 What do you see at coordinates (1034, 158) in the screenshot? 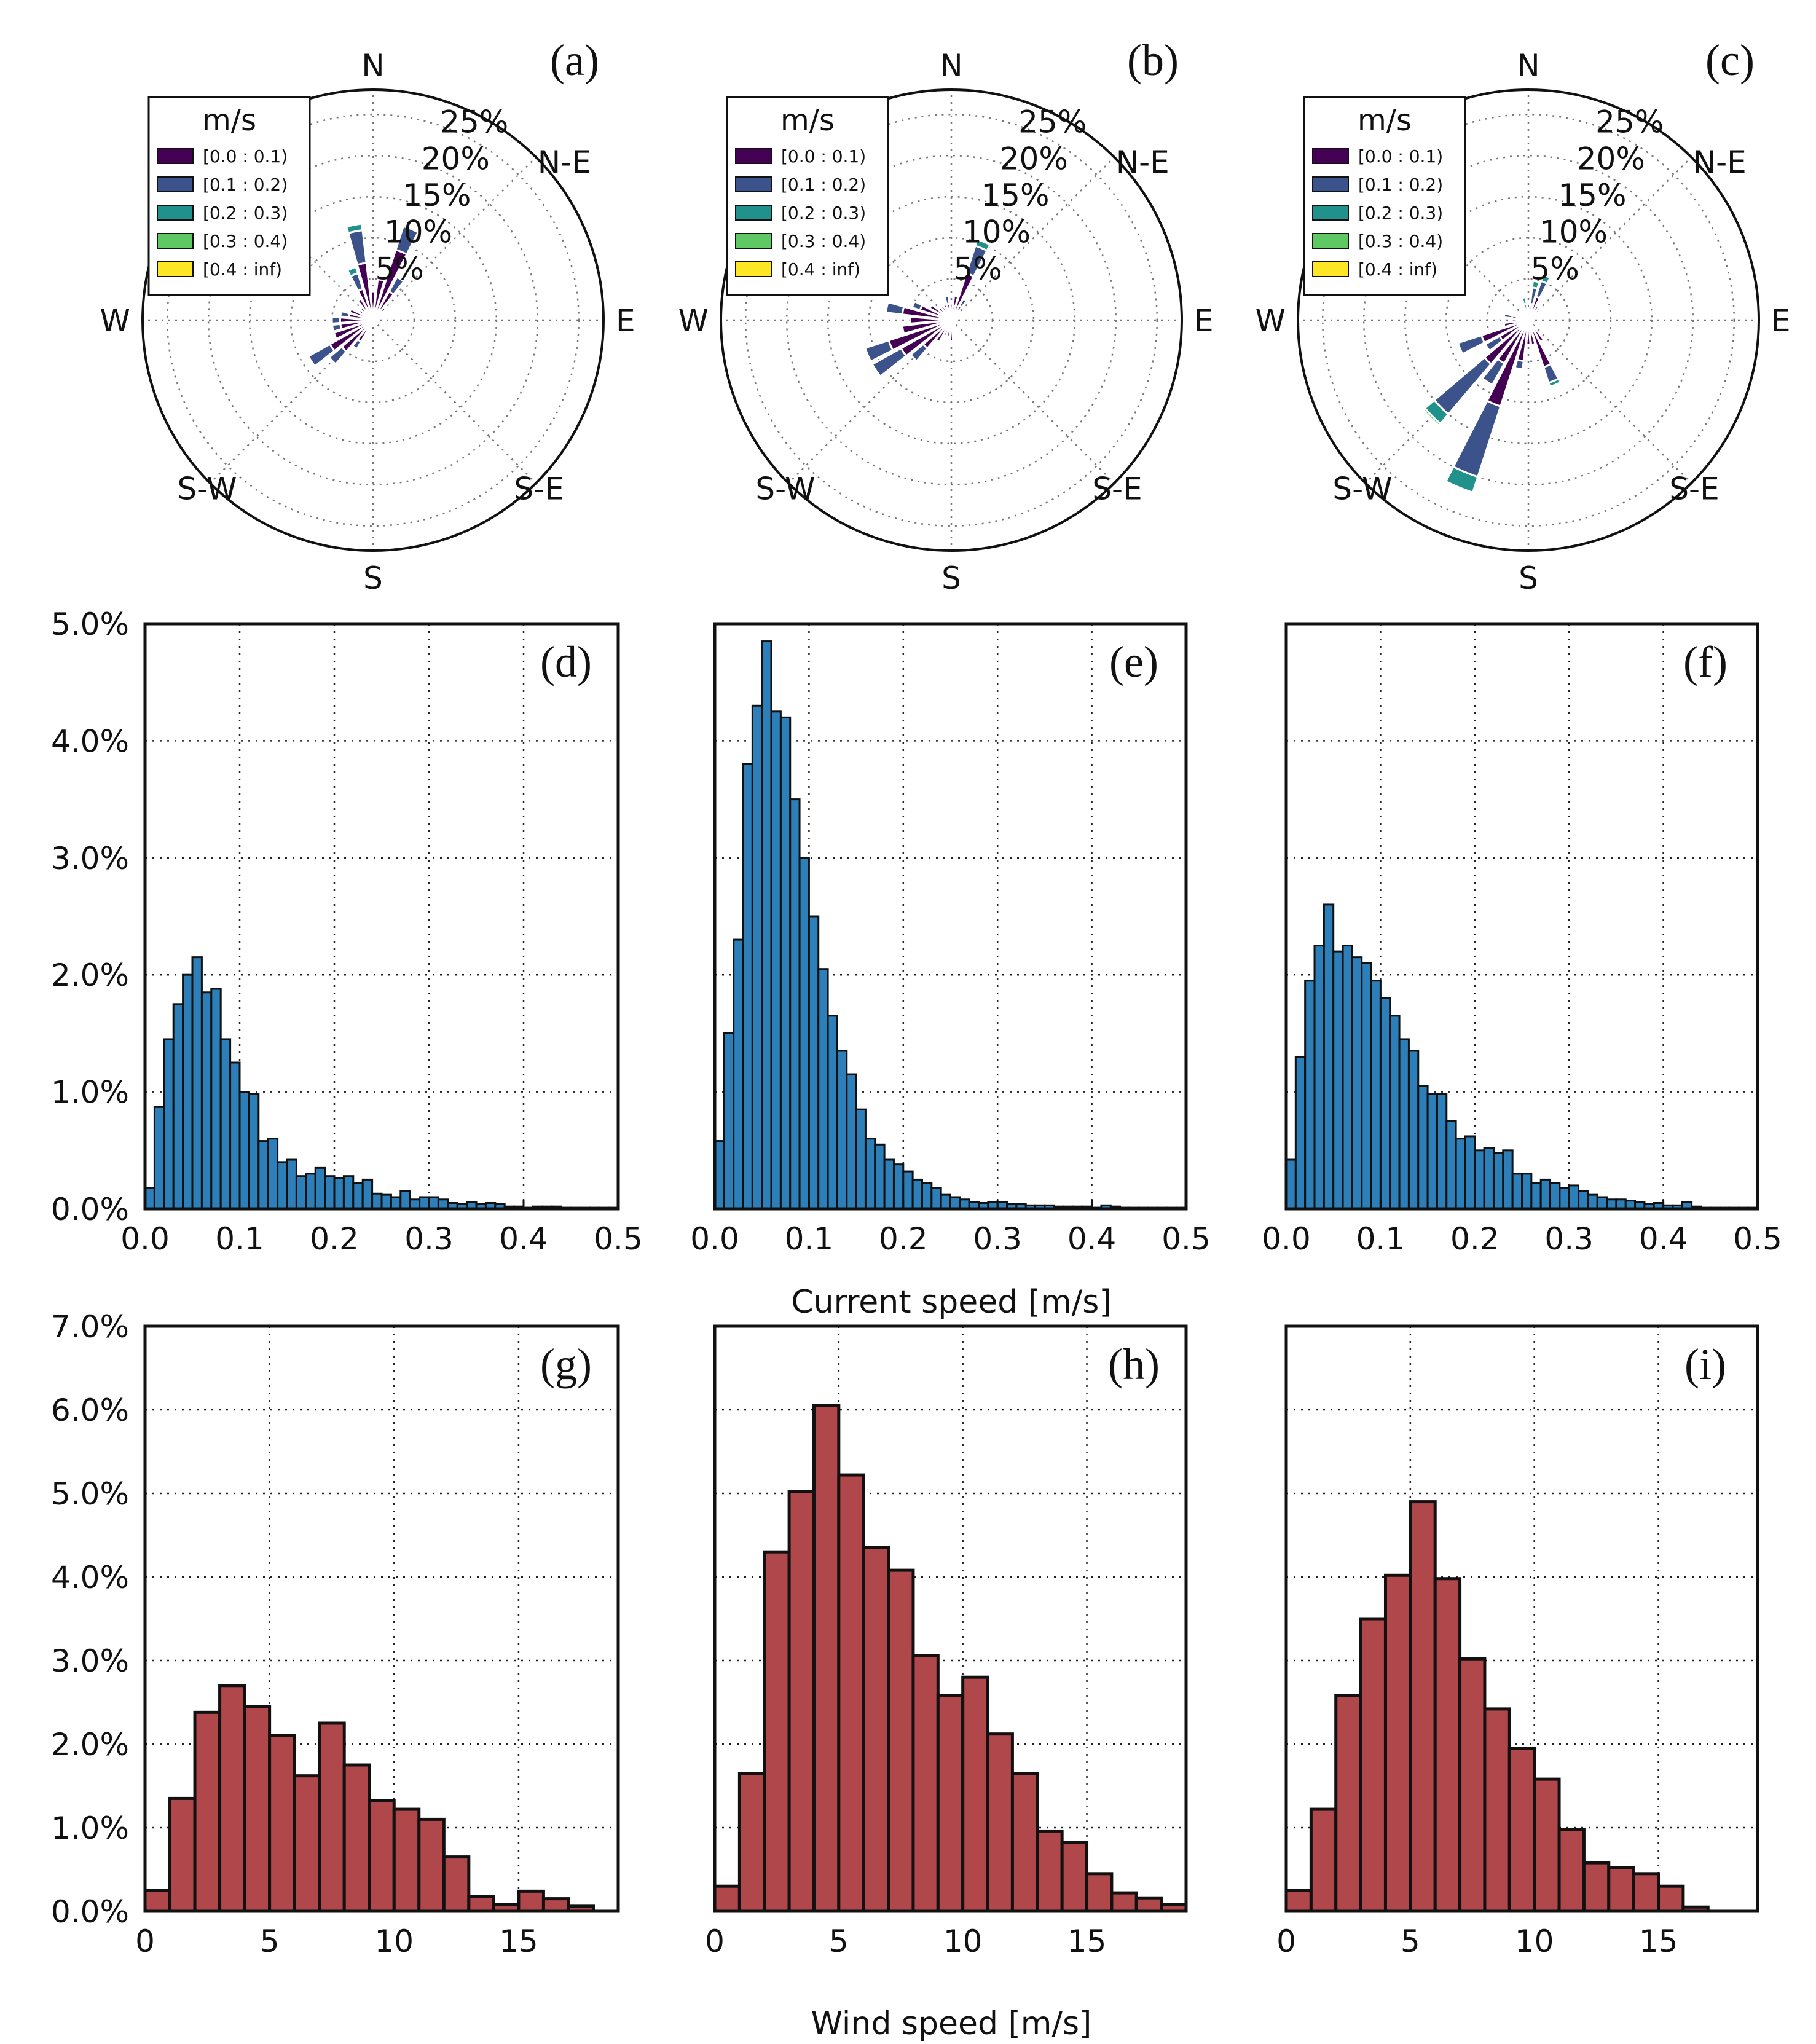
I see `rose-radial-label: 20%` at bounding box center [1034, 158].